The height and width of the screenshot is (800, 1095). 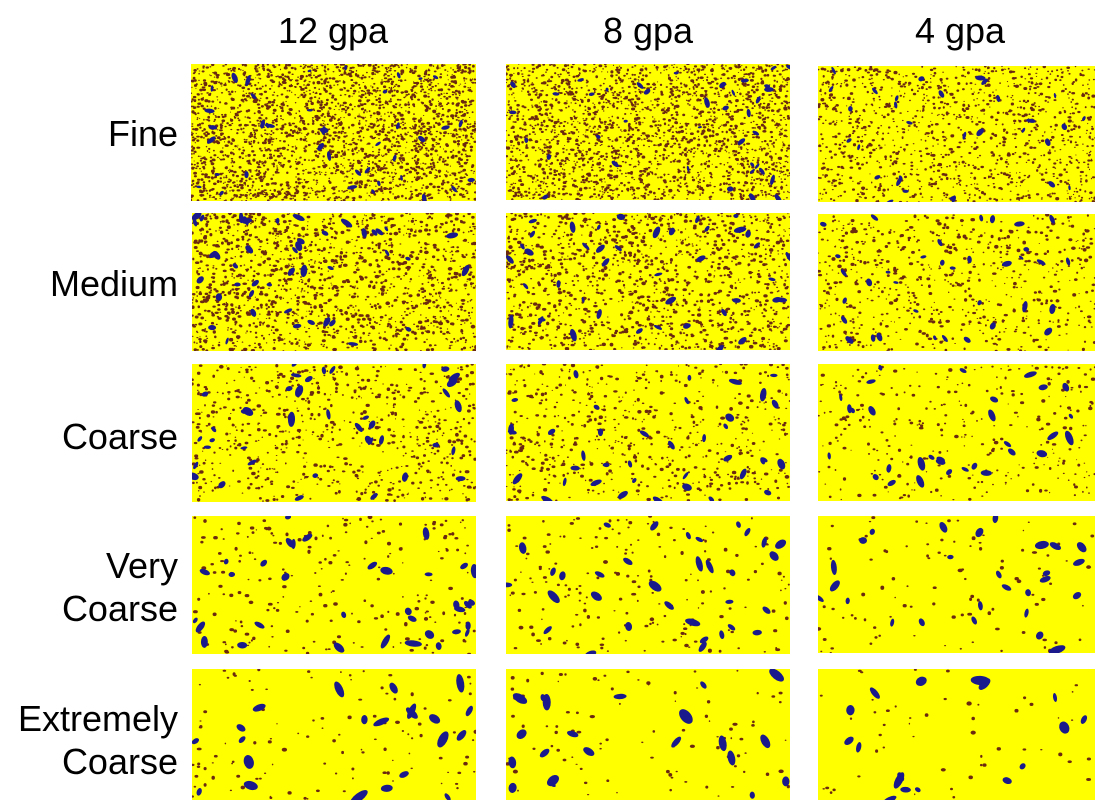 What do you see at coordinates (956, 134) in the screenshot?
I see `droplet-pattern` at bounding box center [956, 134].